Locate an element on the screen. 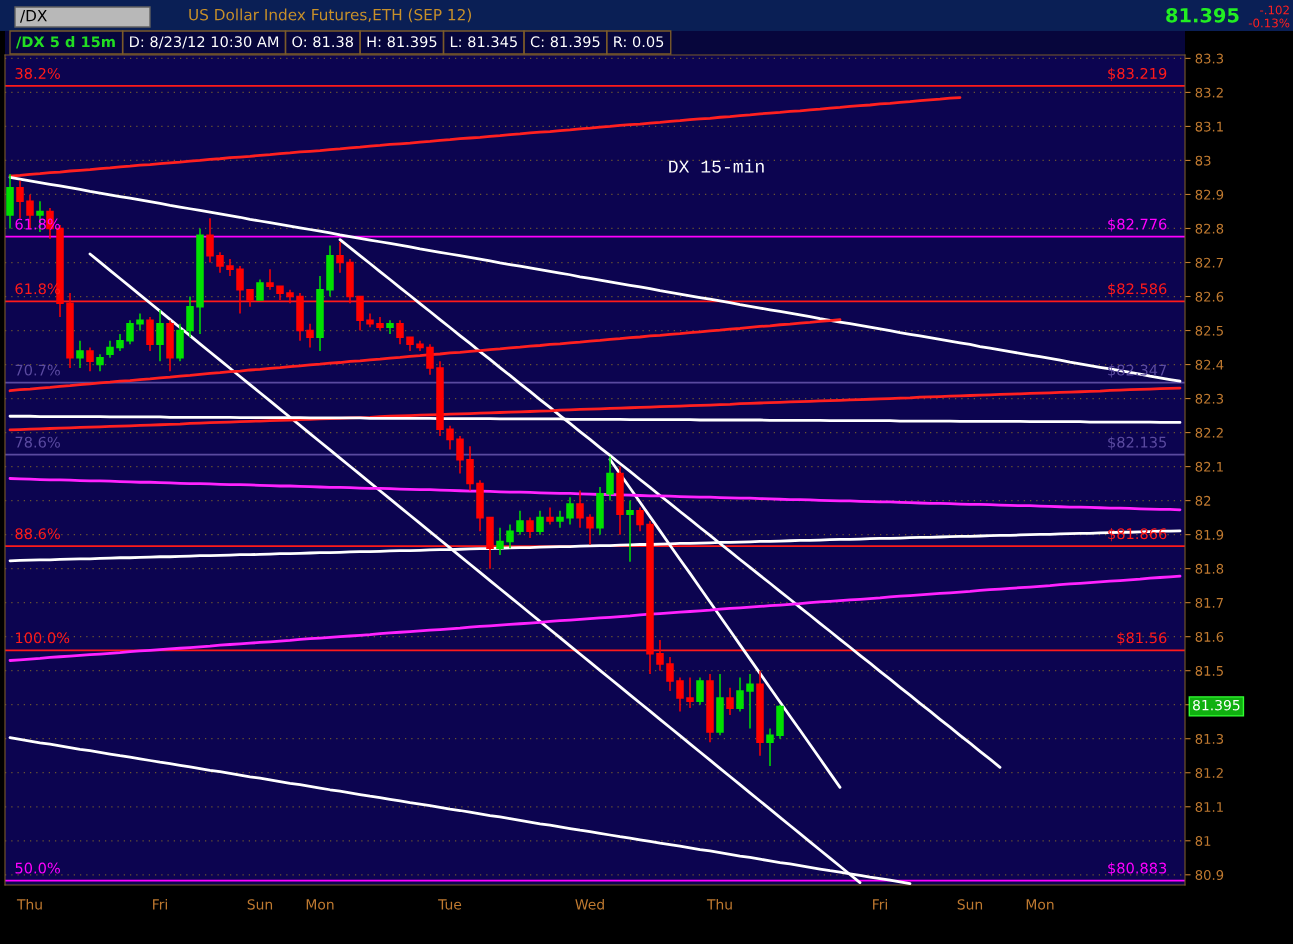 This screenshot has width=1293, height=944. y-tick-label: 82 is located at coordinates (1203, 500).